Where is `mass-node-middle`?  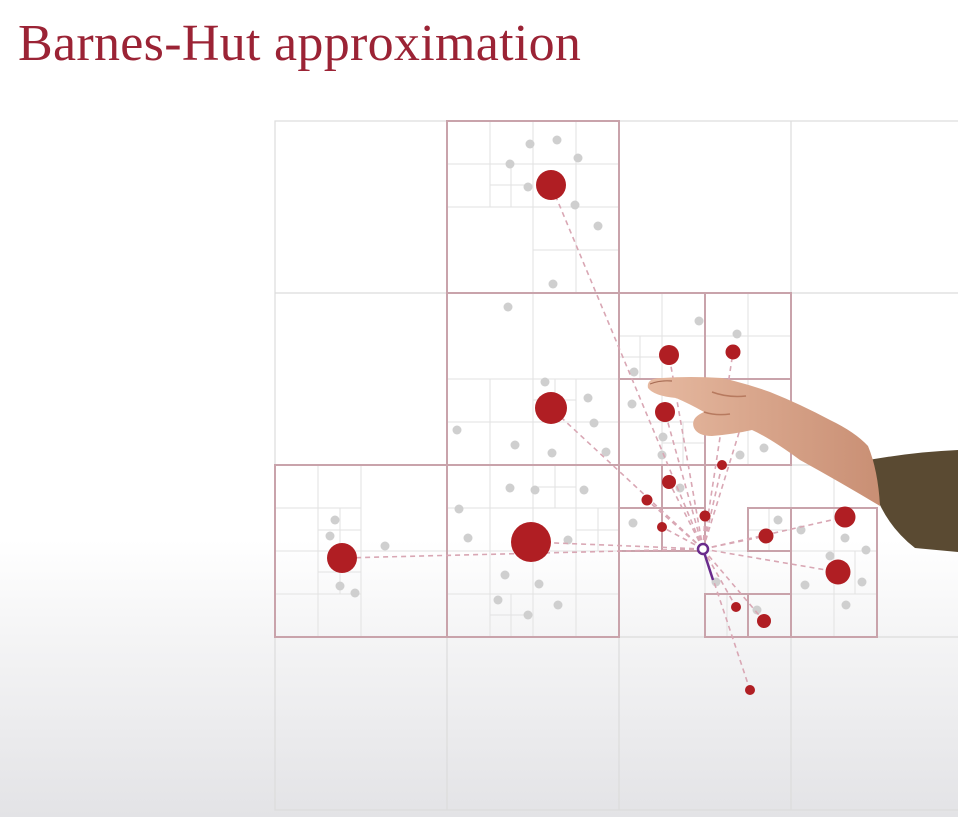
mass-node-middle is located at coordinates (551, 408).